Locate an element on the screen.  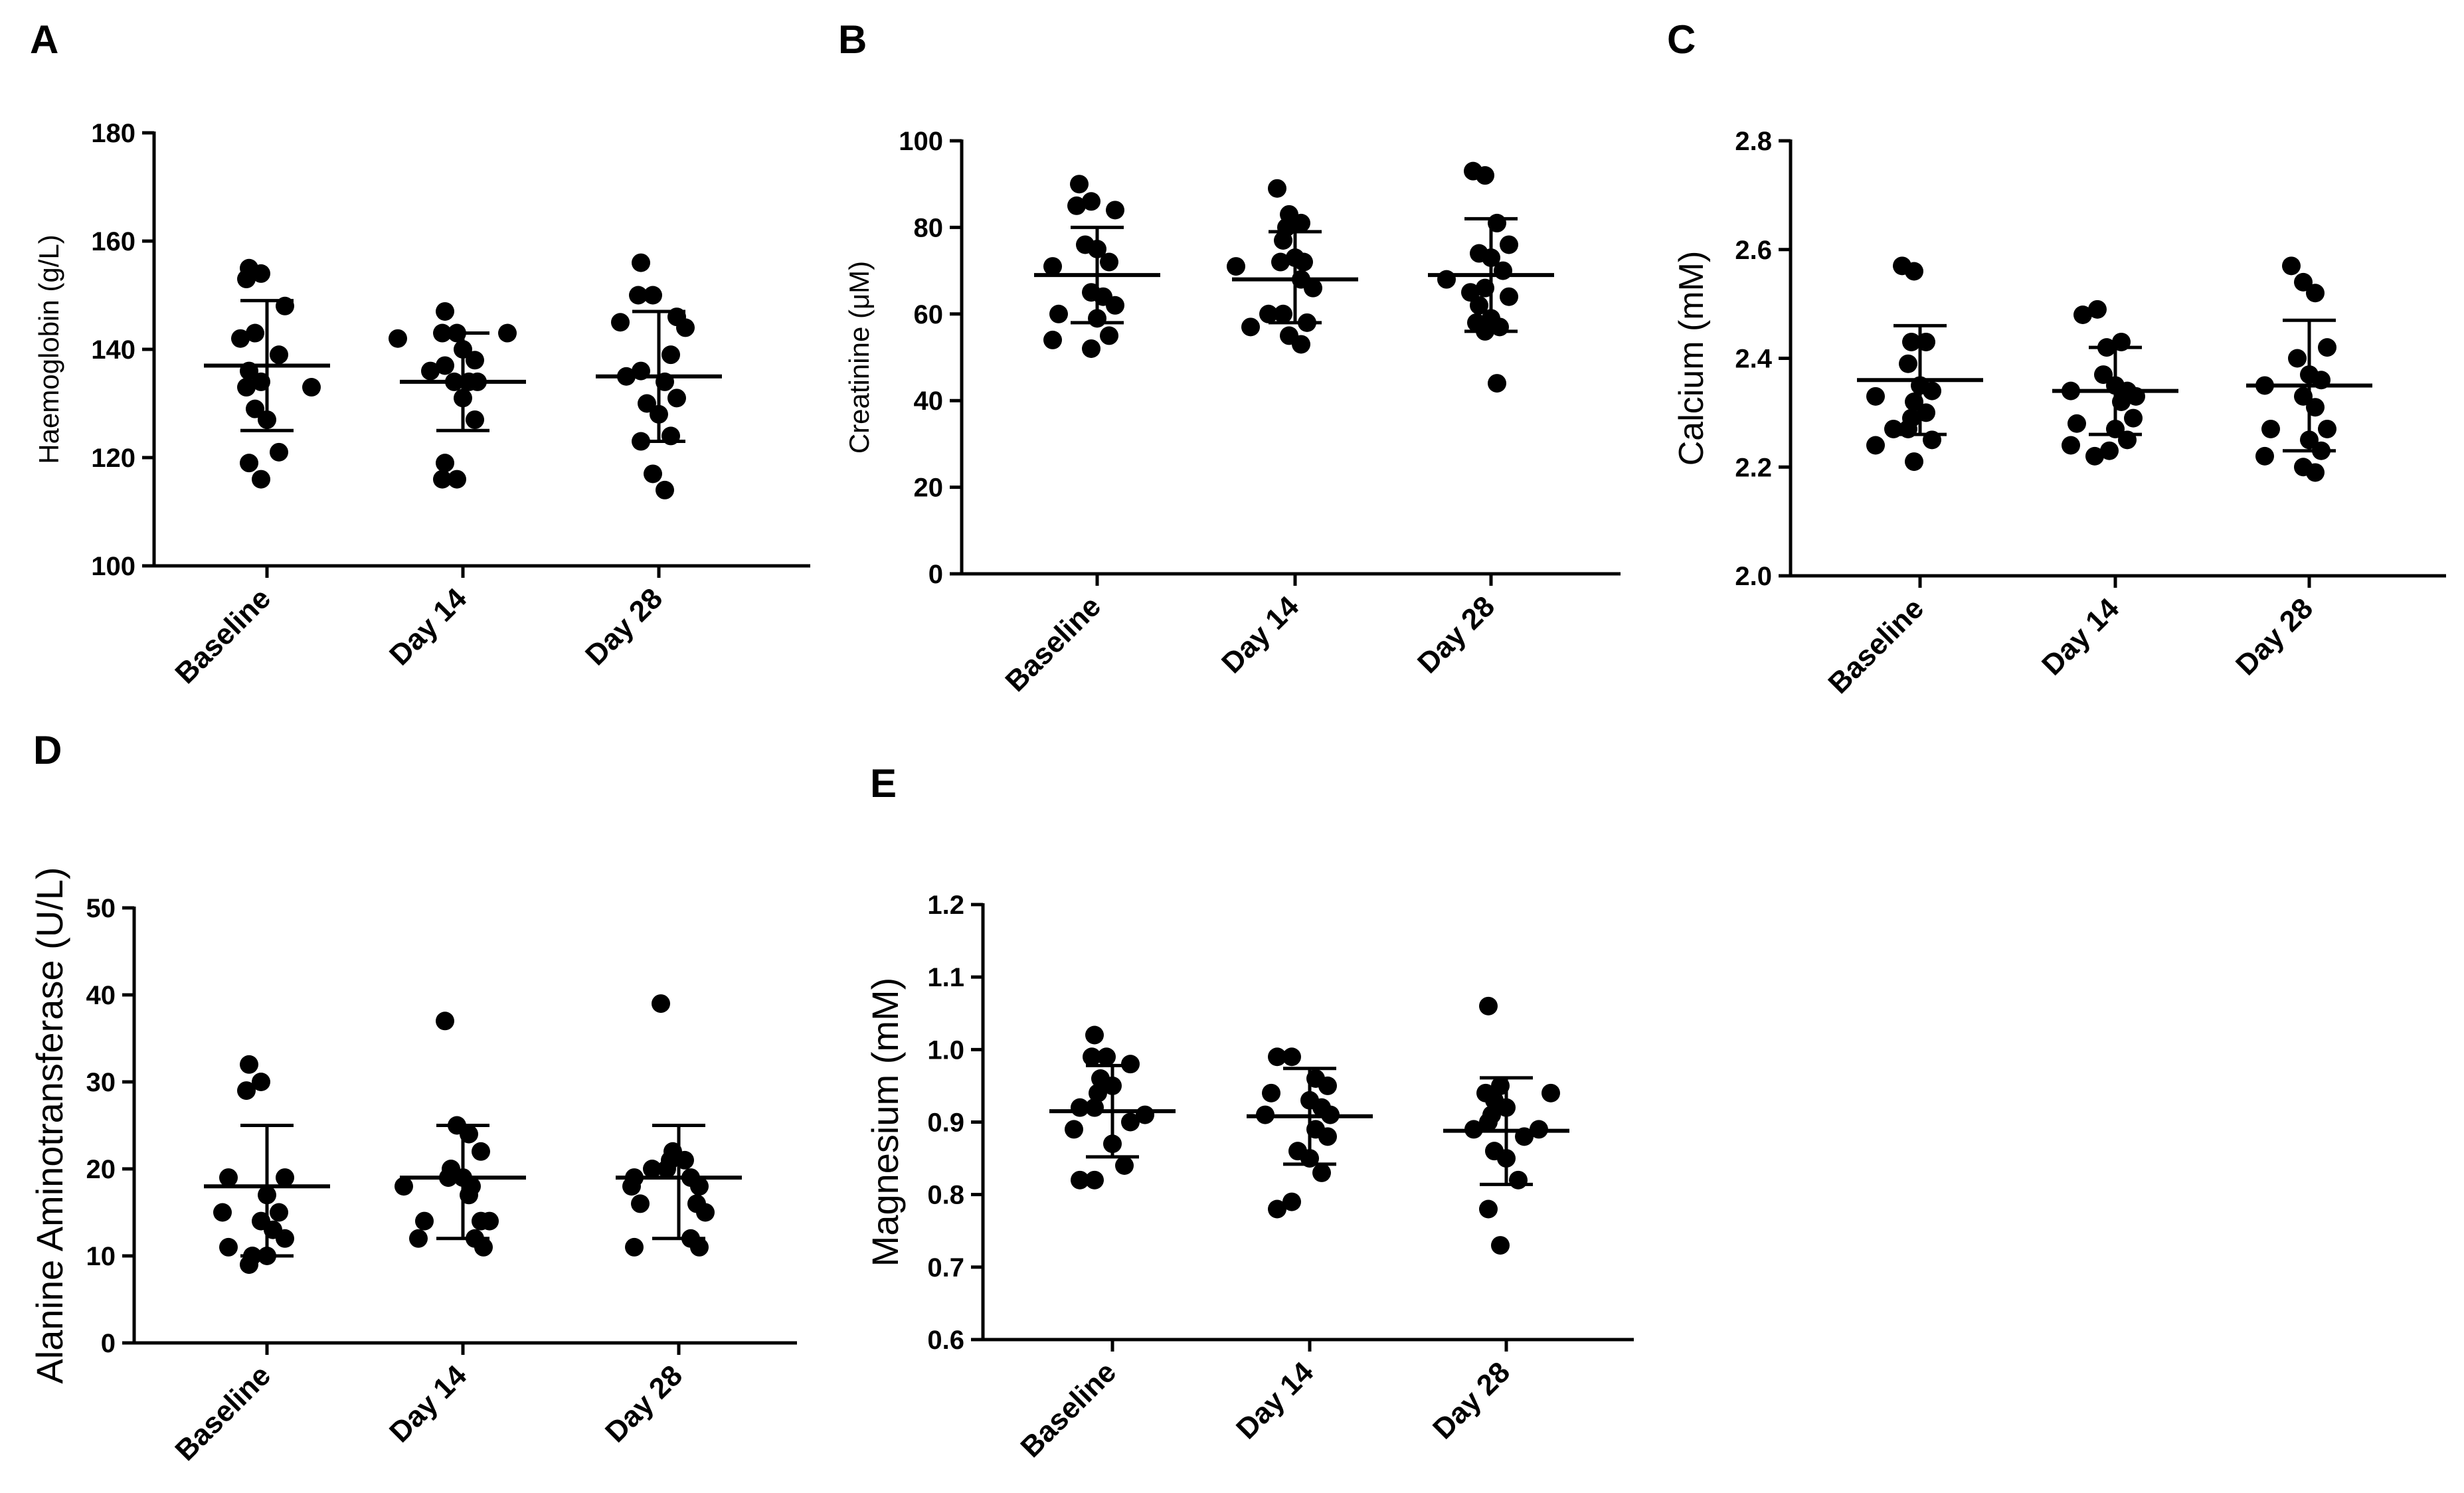
y-tick-label: 1.0 is located at coordinates (945, 1050).